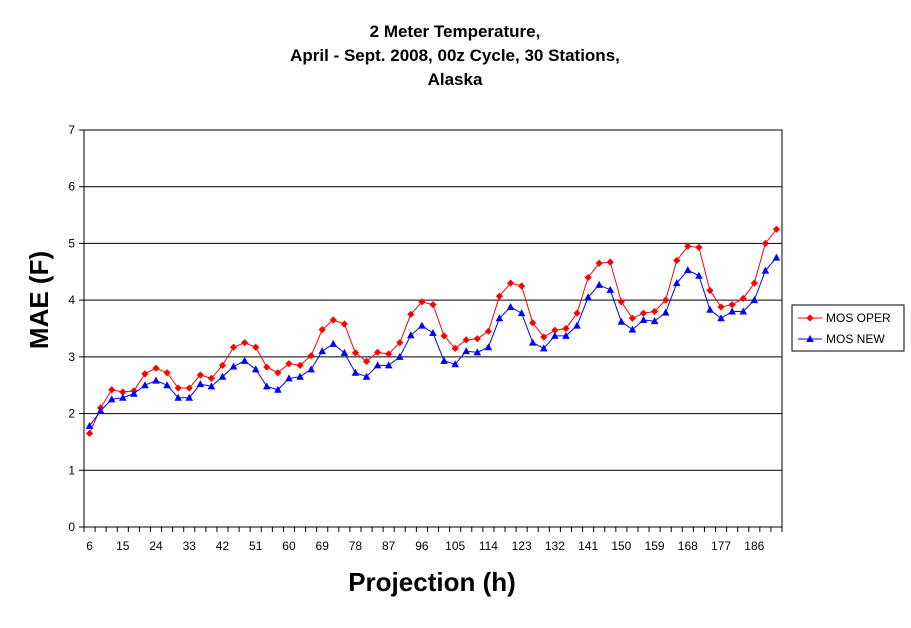  I want to click on y-tick-label: 5, so click(71, 243).